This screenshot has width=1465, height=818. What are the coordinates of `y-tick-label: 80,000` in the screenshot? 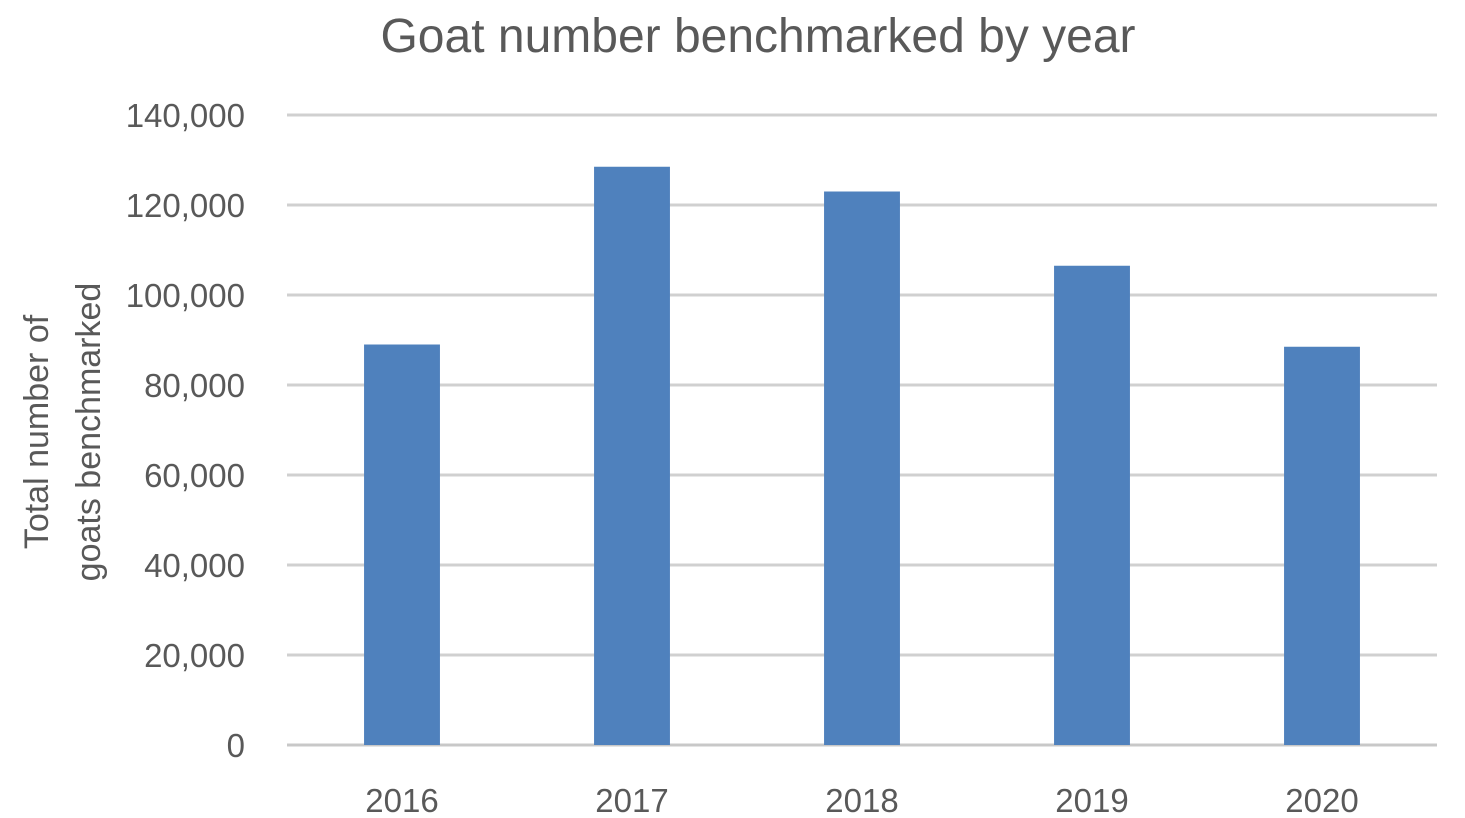 It's located at (194, 385).